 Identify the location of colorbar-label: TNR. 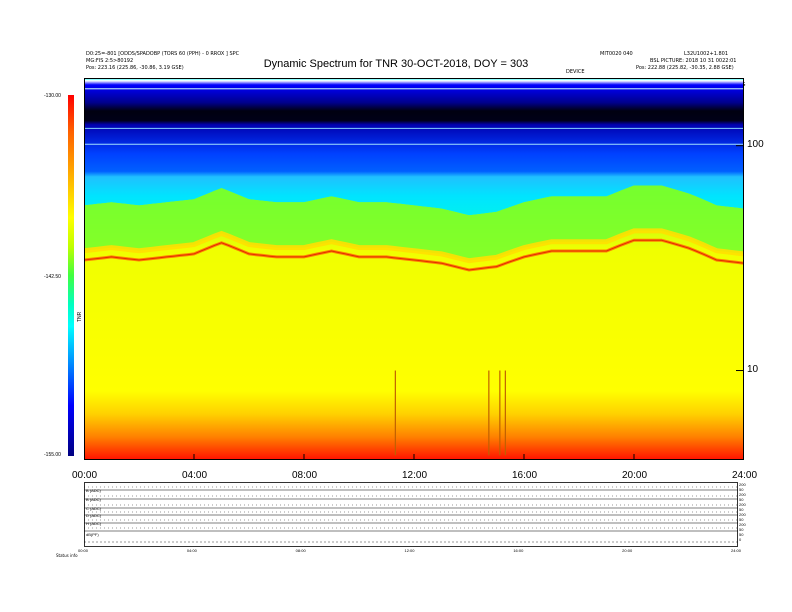
(80, 316).